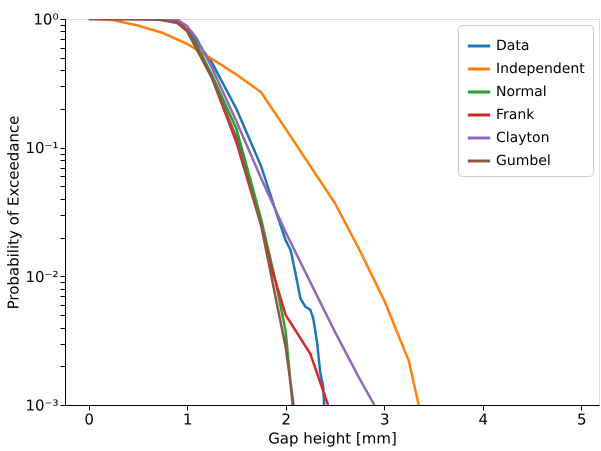 The width and height of the screenshot is (601, 451). What do you see at coordinates (41, 405) in the screenshot?
I see `y-tick-label: 10⁻³` at bounding box center [41, 405].